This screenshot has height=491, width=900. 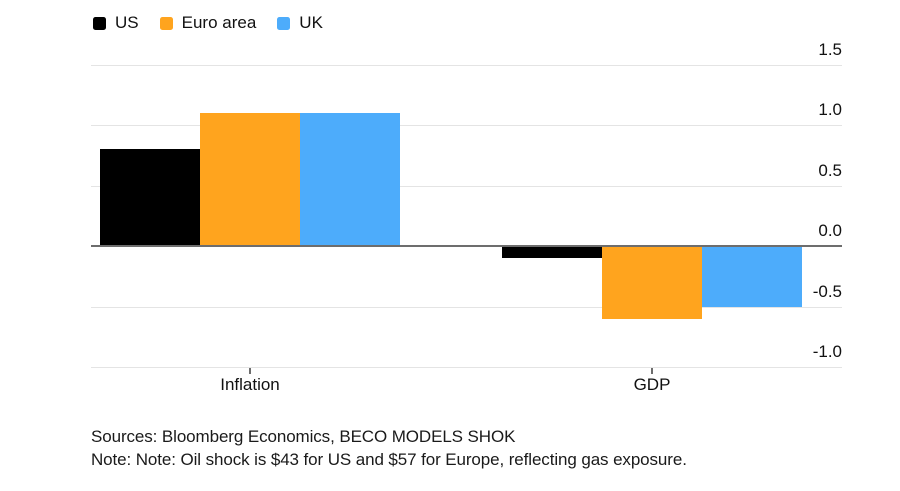 I want to click on legend-swatch-uk, so click(x=284, y=23).